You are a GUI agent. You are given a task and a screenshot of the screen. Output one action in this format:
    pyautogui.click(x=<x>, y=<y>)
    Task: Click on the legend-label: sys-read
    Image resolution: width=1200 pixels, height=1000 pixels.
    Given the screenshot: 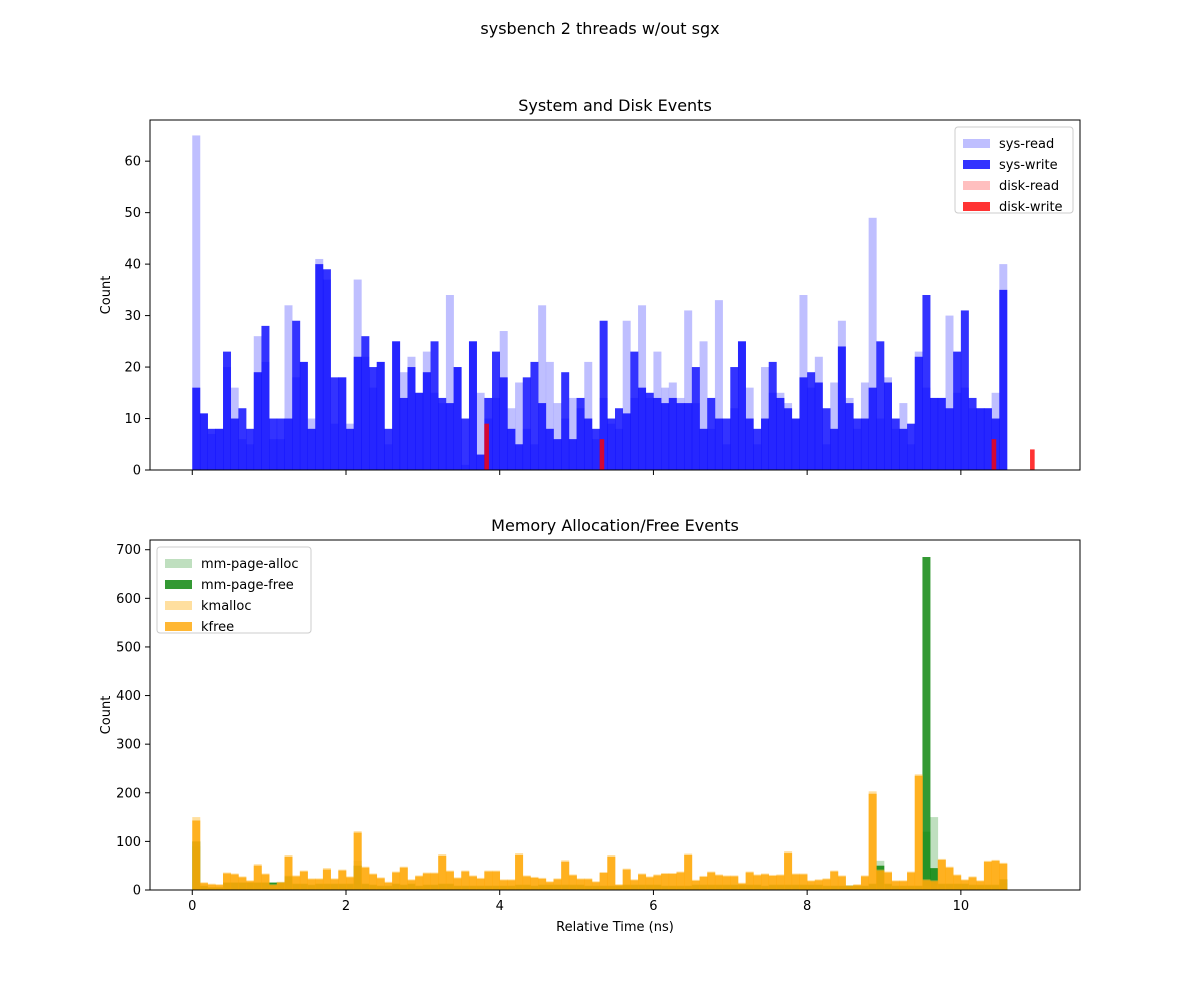 What is the action you would take?
    pyautogui.click(x=1026, y=144)
    